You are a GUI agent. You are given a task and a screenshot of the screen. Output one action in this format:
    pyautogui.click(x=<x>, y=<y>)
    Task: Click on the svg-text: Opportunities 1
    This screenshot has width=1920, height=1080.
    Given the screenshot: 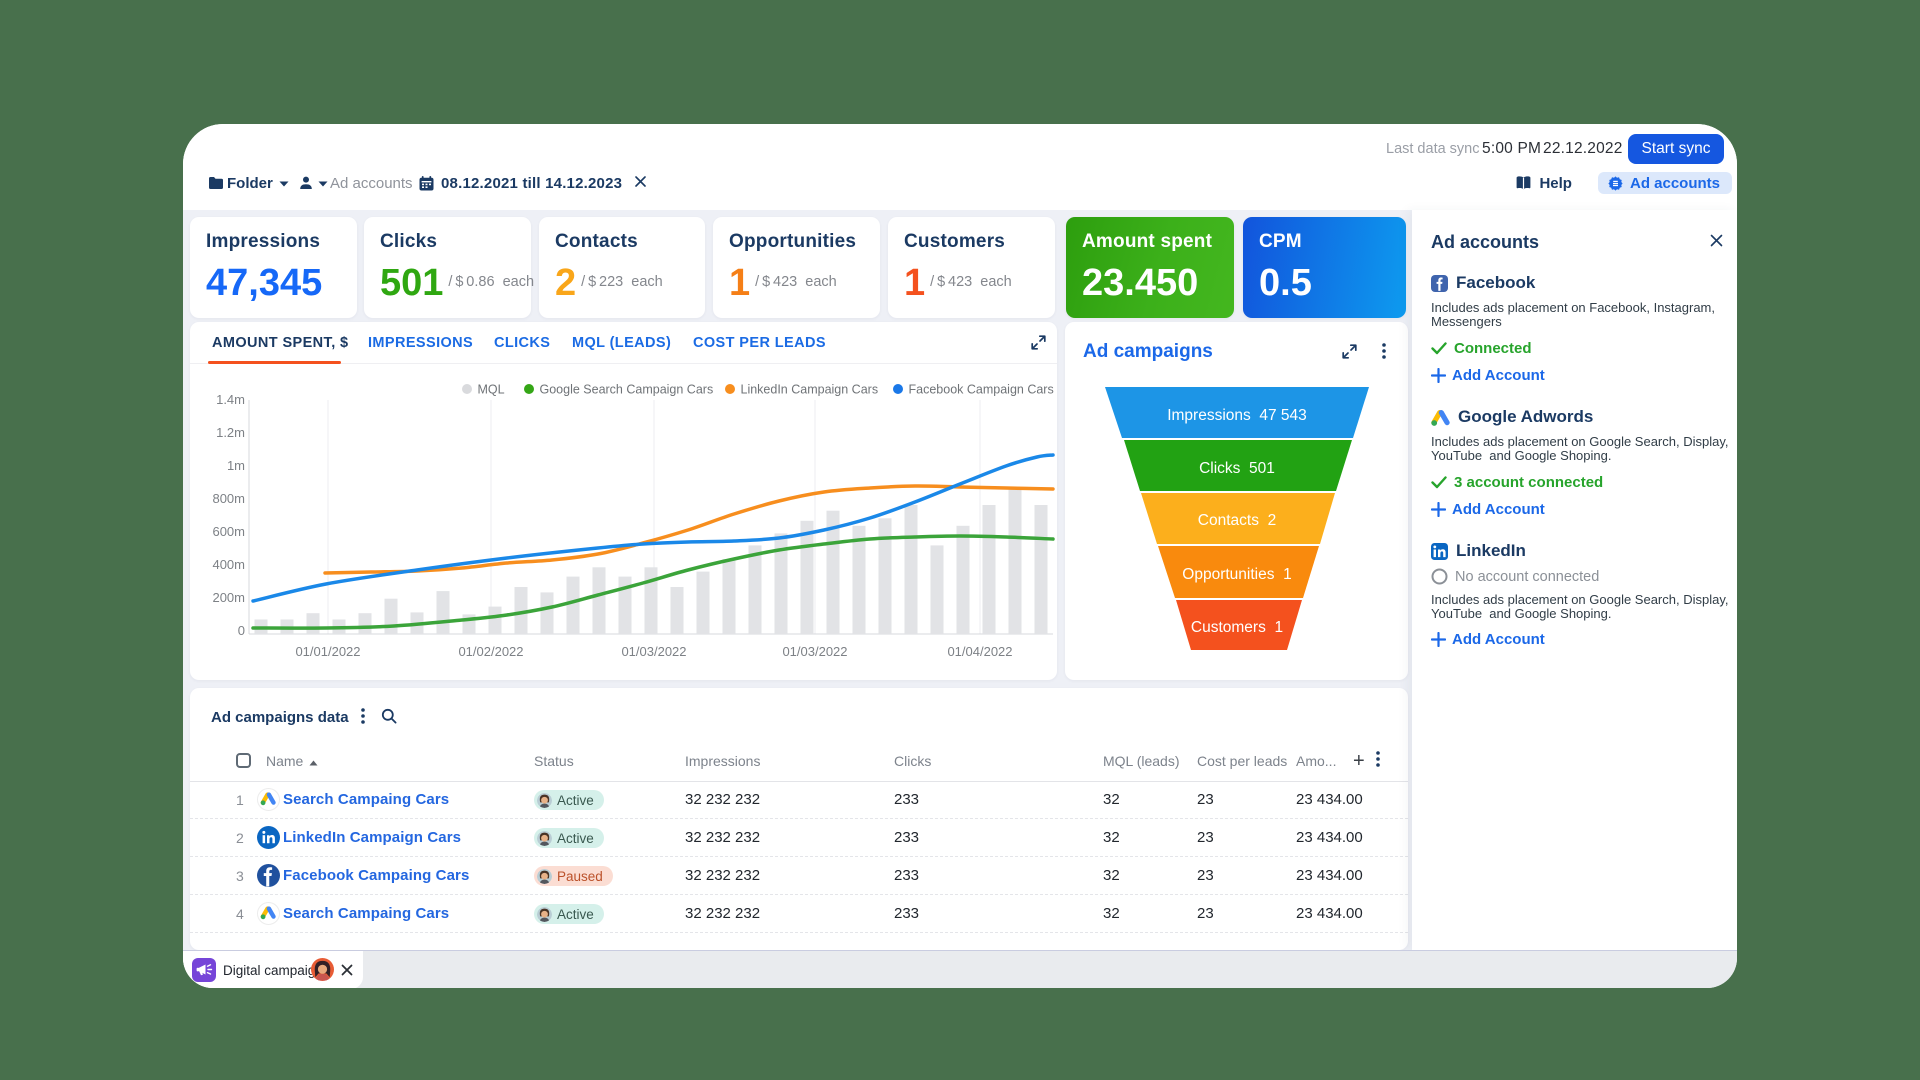 What is the action you would take?
    pyautogui.click(x=1236, y=574)
    